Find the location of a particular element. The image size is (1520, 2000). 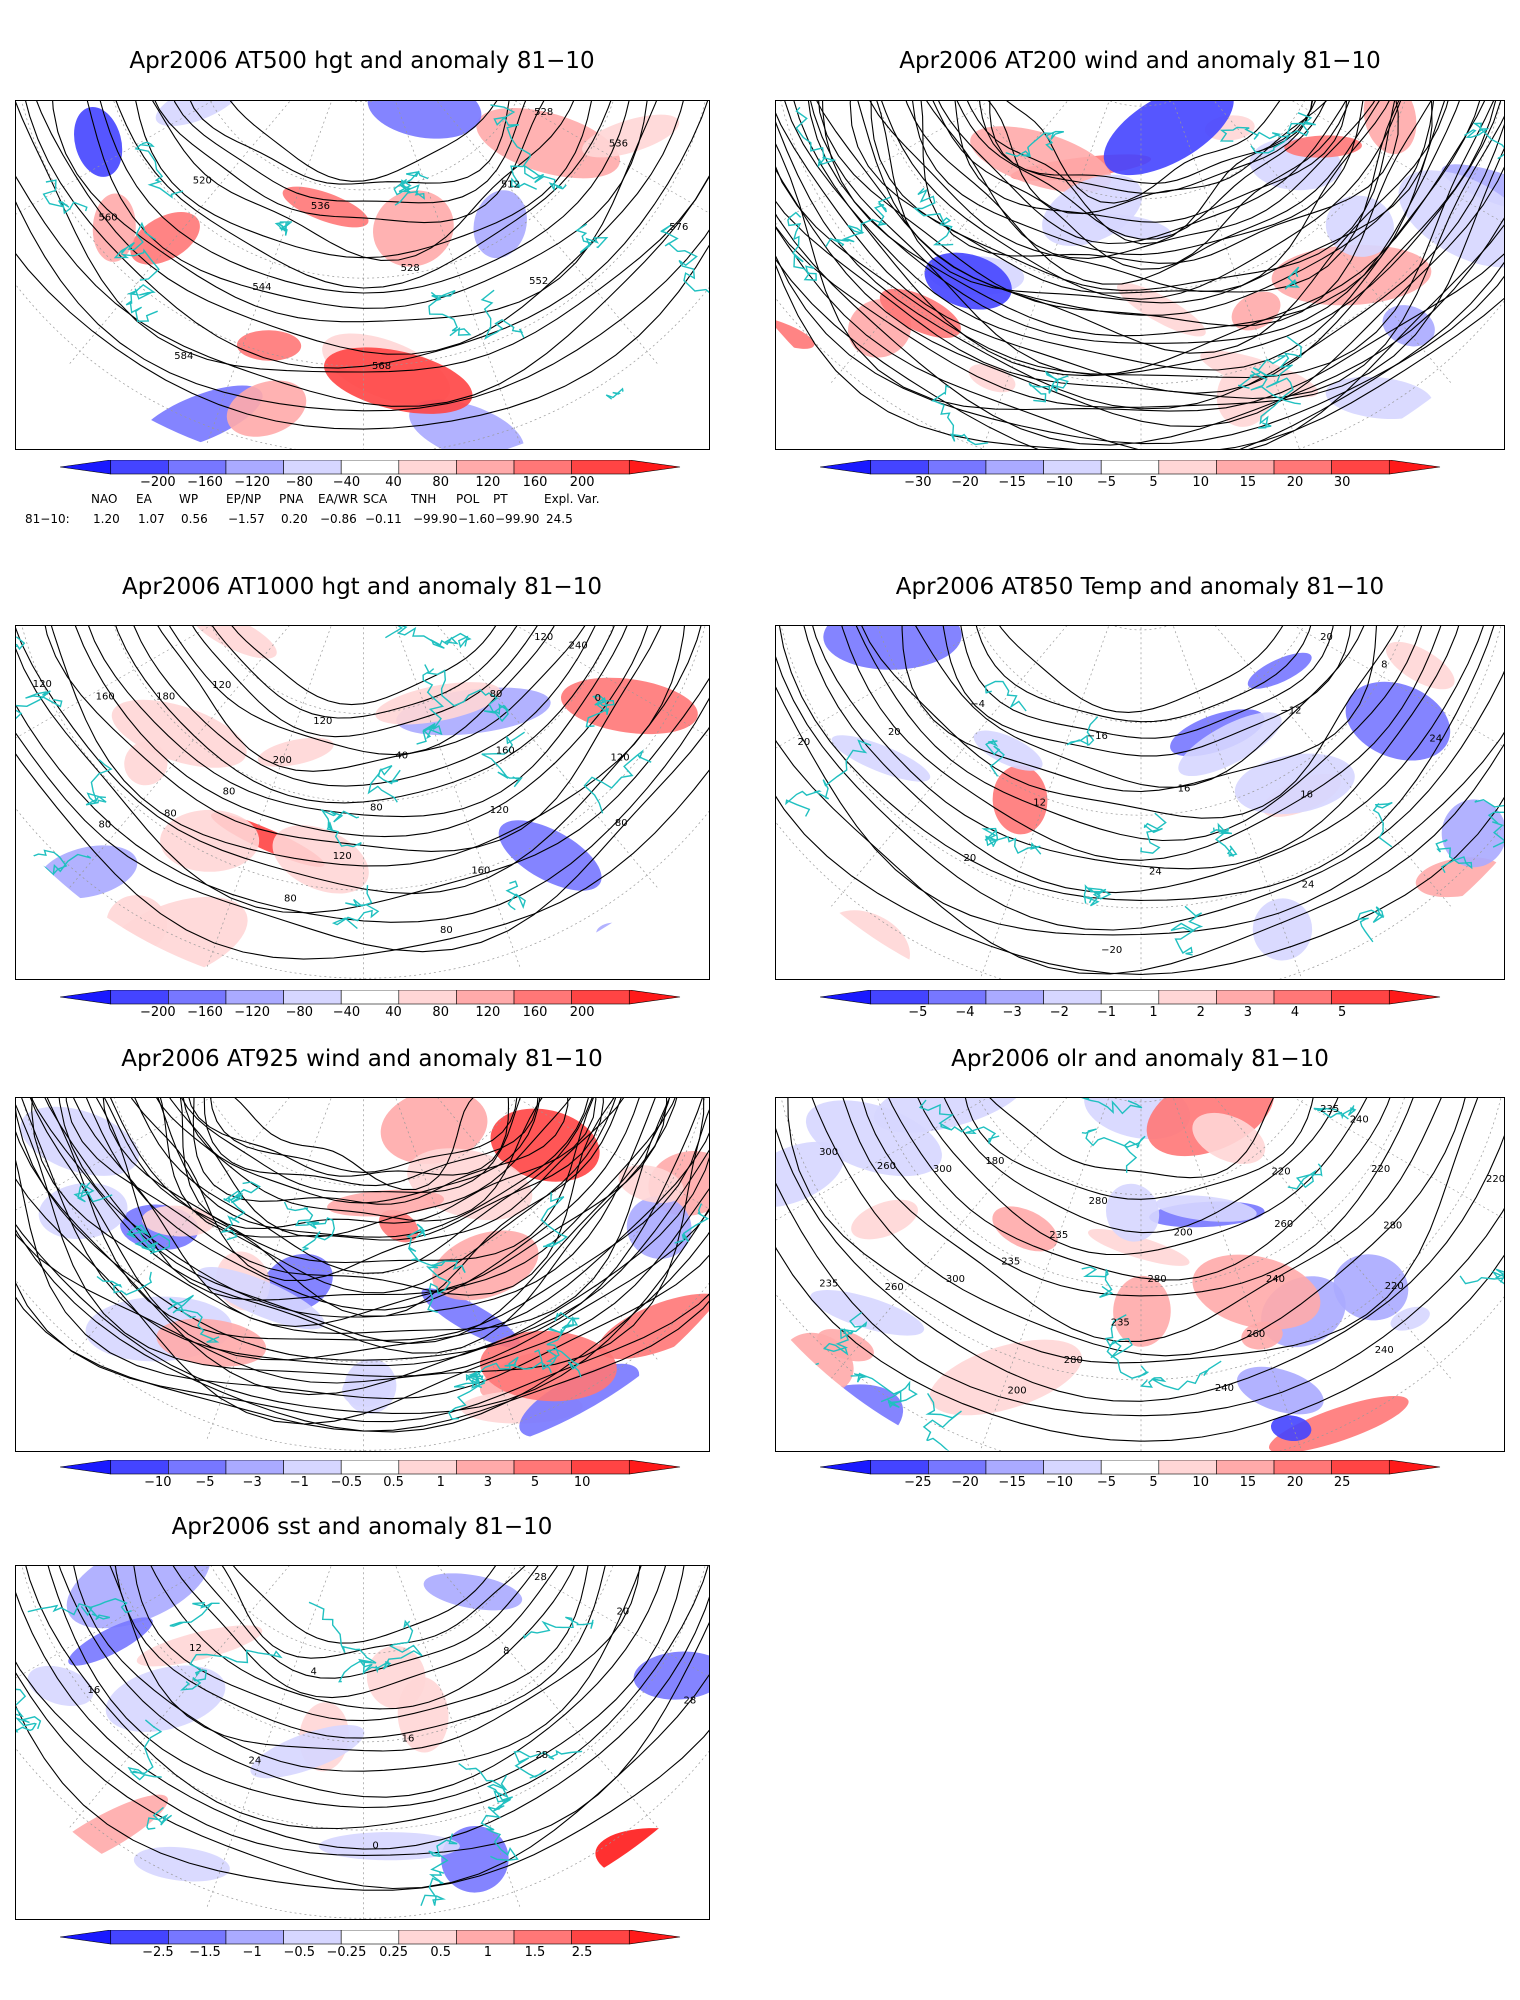

contour-label: 235 is located at coordinates (828, 1283).